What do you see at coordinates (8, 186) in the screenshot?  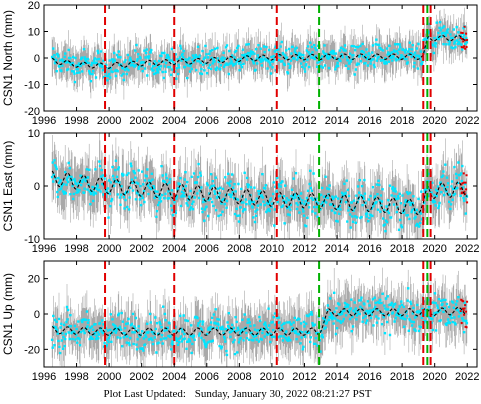 I see `y-axis-label: CSN1 East (mm)` at bounding box center [8, 186].